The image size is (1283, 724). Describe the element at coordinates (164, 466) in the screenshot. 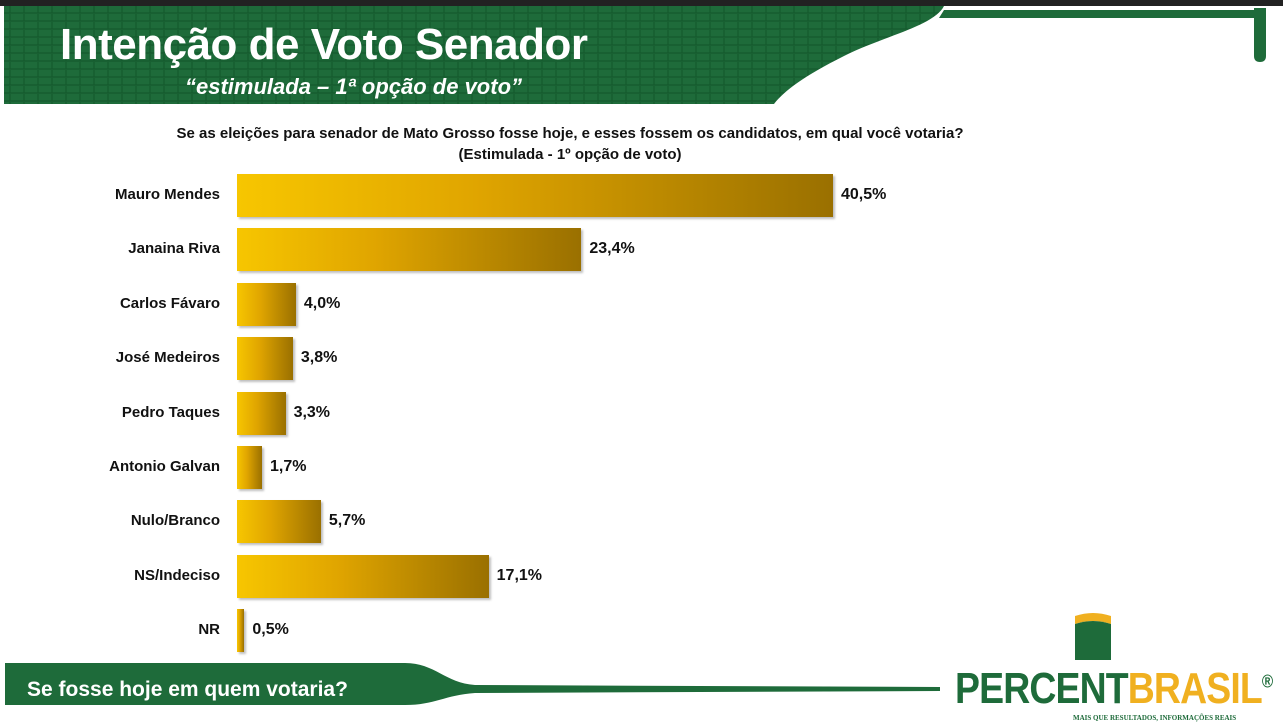

I see `category-label: Antonio Galvan` at that location.